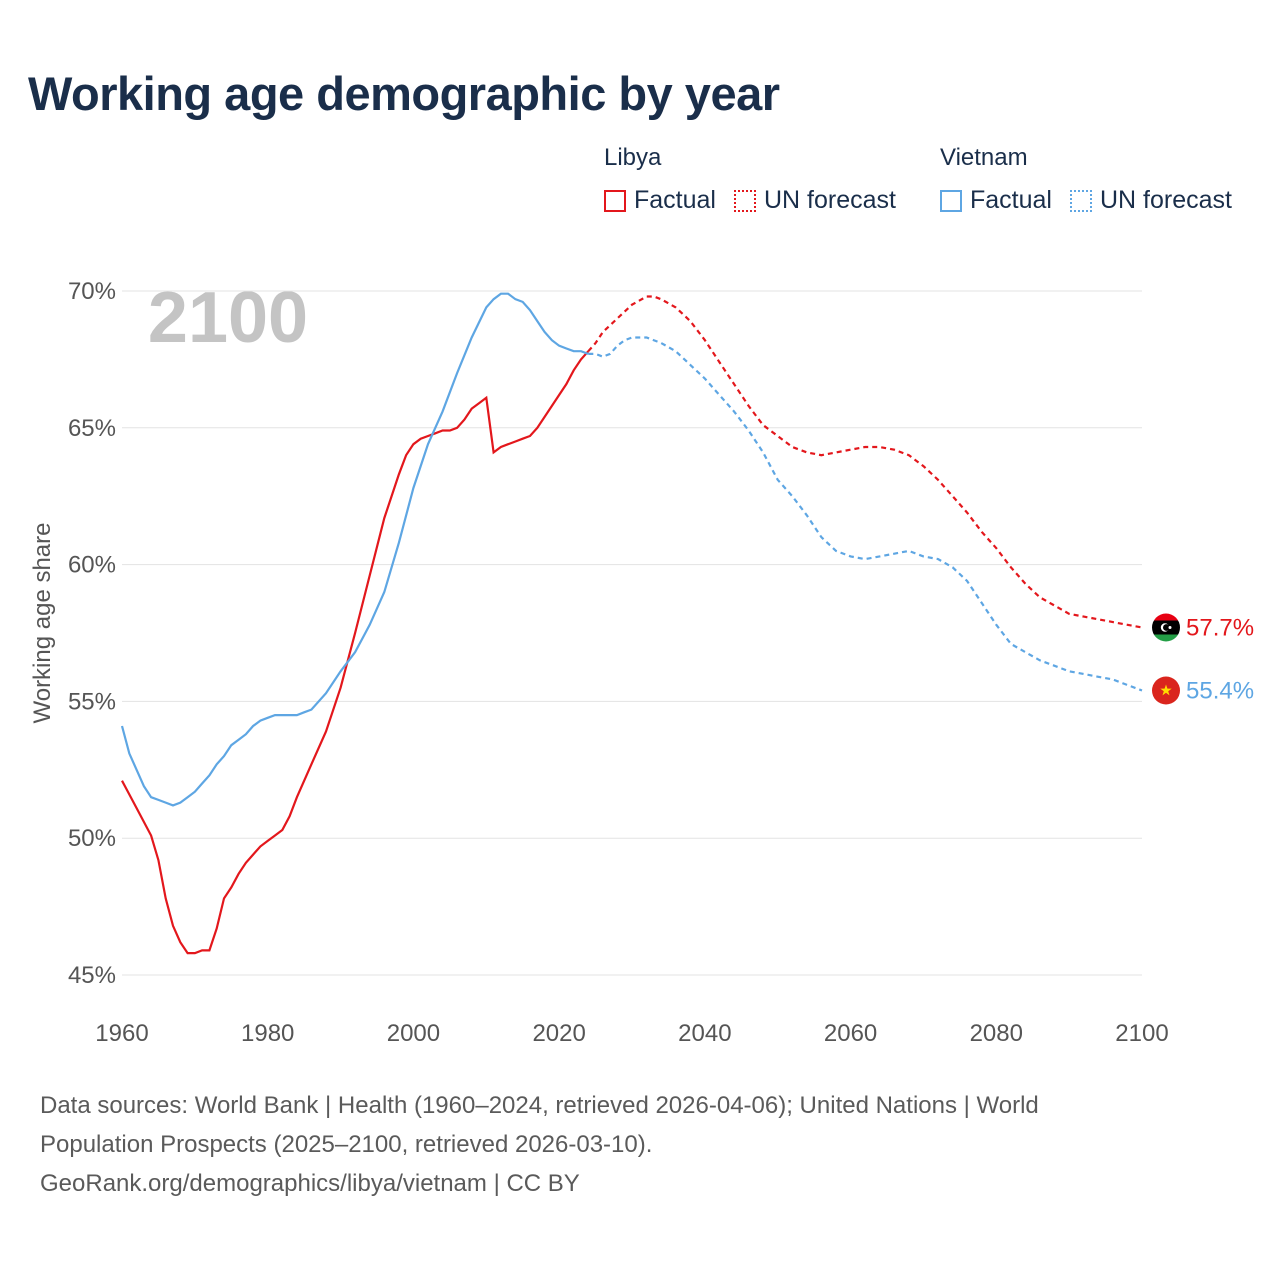 Image resolution: width=1280 pixels, height=1280 pixels. What do you see at coordinates (92, 701) in the screenshot?
I see `y-tick-label: 55%` at bounding box center [92, 701].